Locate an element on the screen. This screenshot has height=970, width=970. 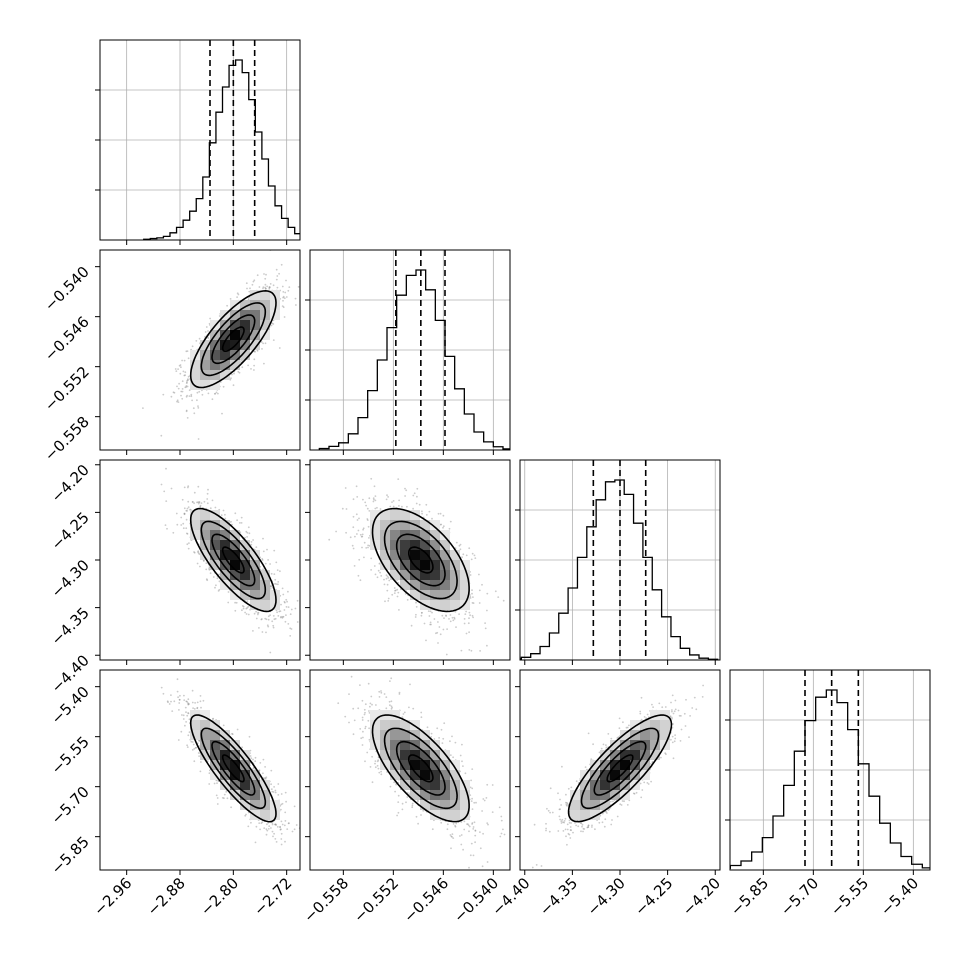
x-tick-label-1-2: −0.546 is located at coordinates (426, 900).